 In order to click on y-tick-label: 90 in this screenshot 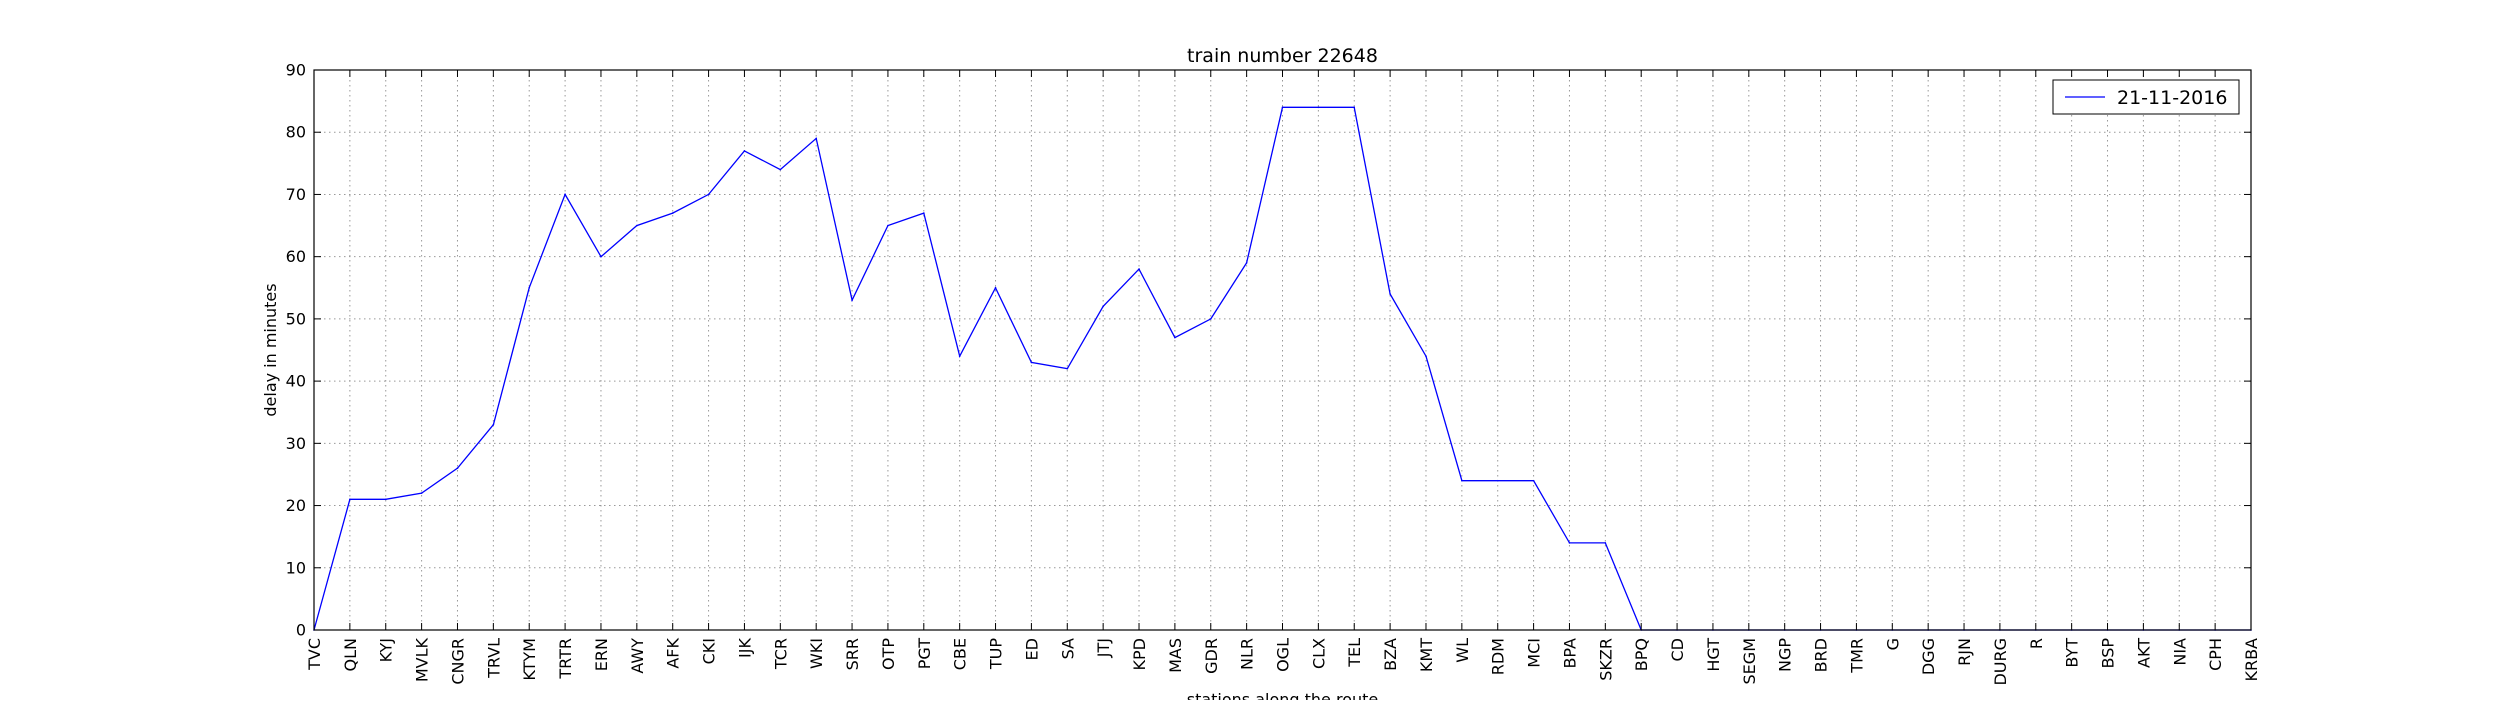, I will do `click(296, 70)`.